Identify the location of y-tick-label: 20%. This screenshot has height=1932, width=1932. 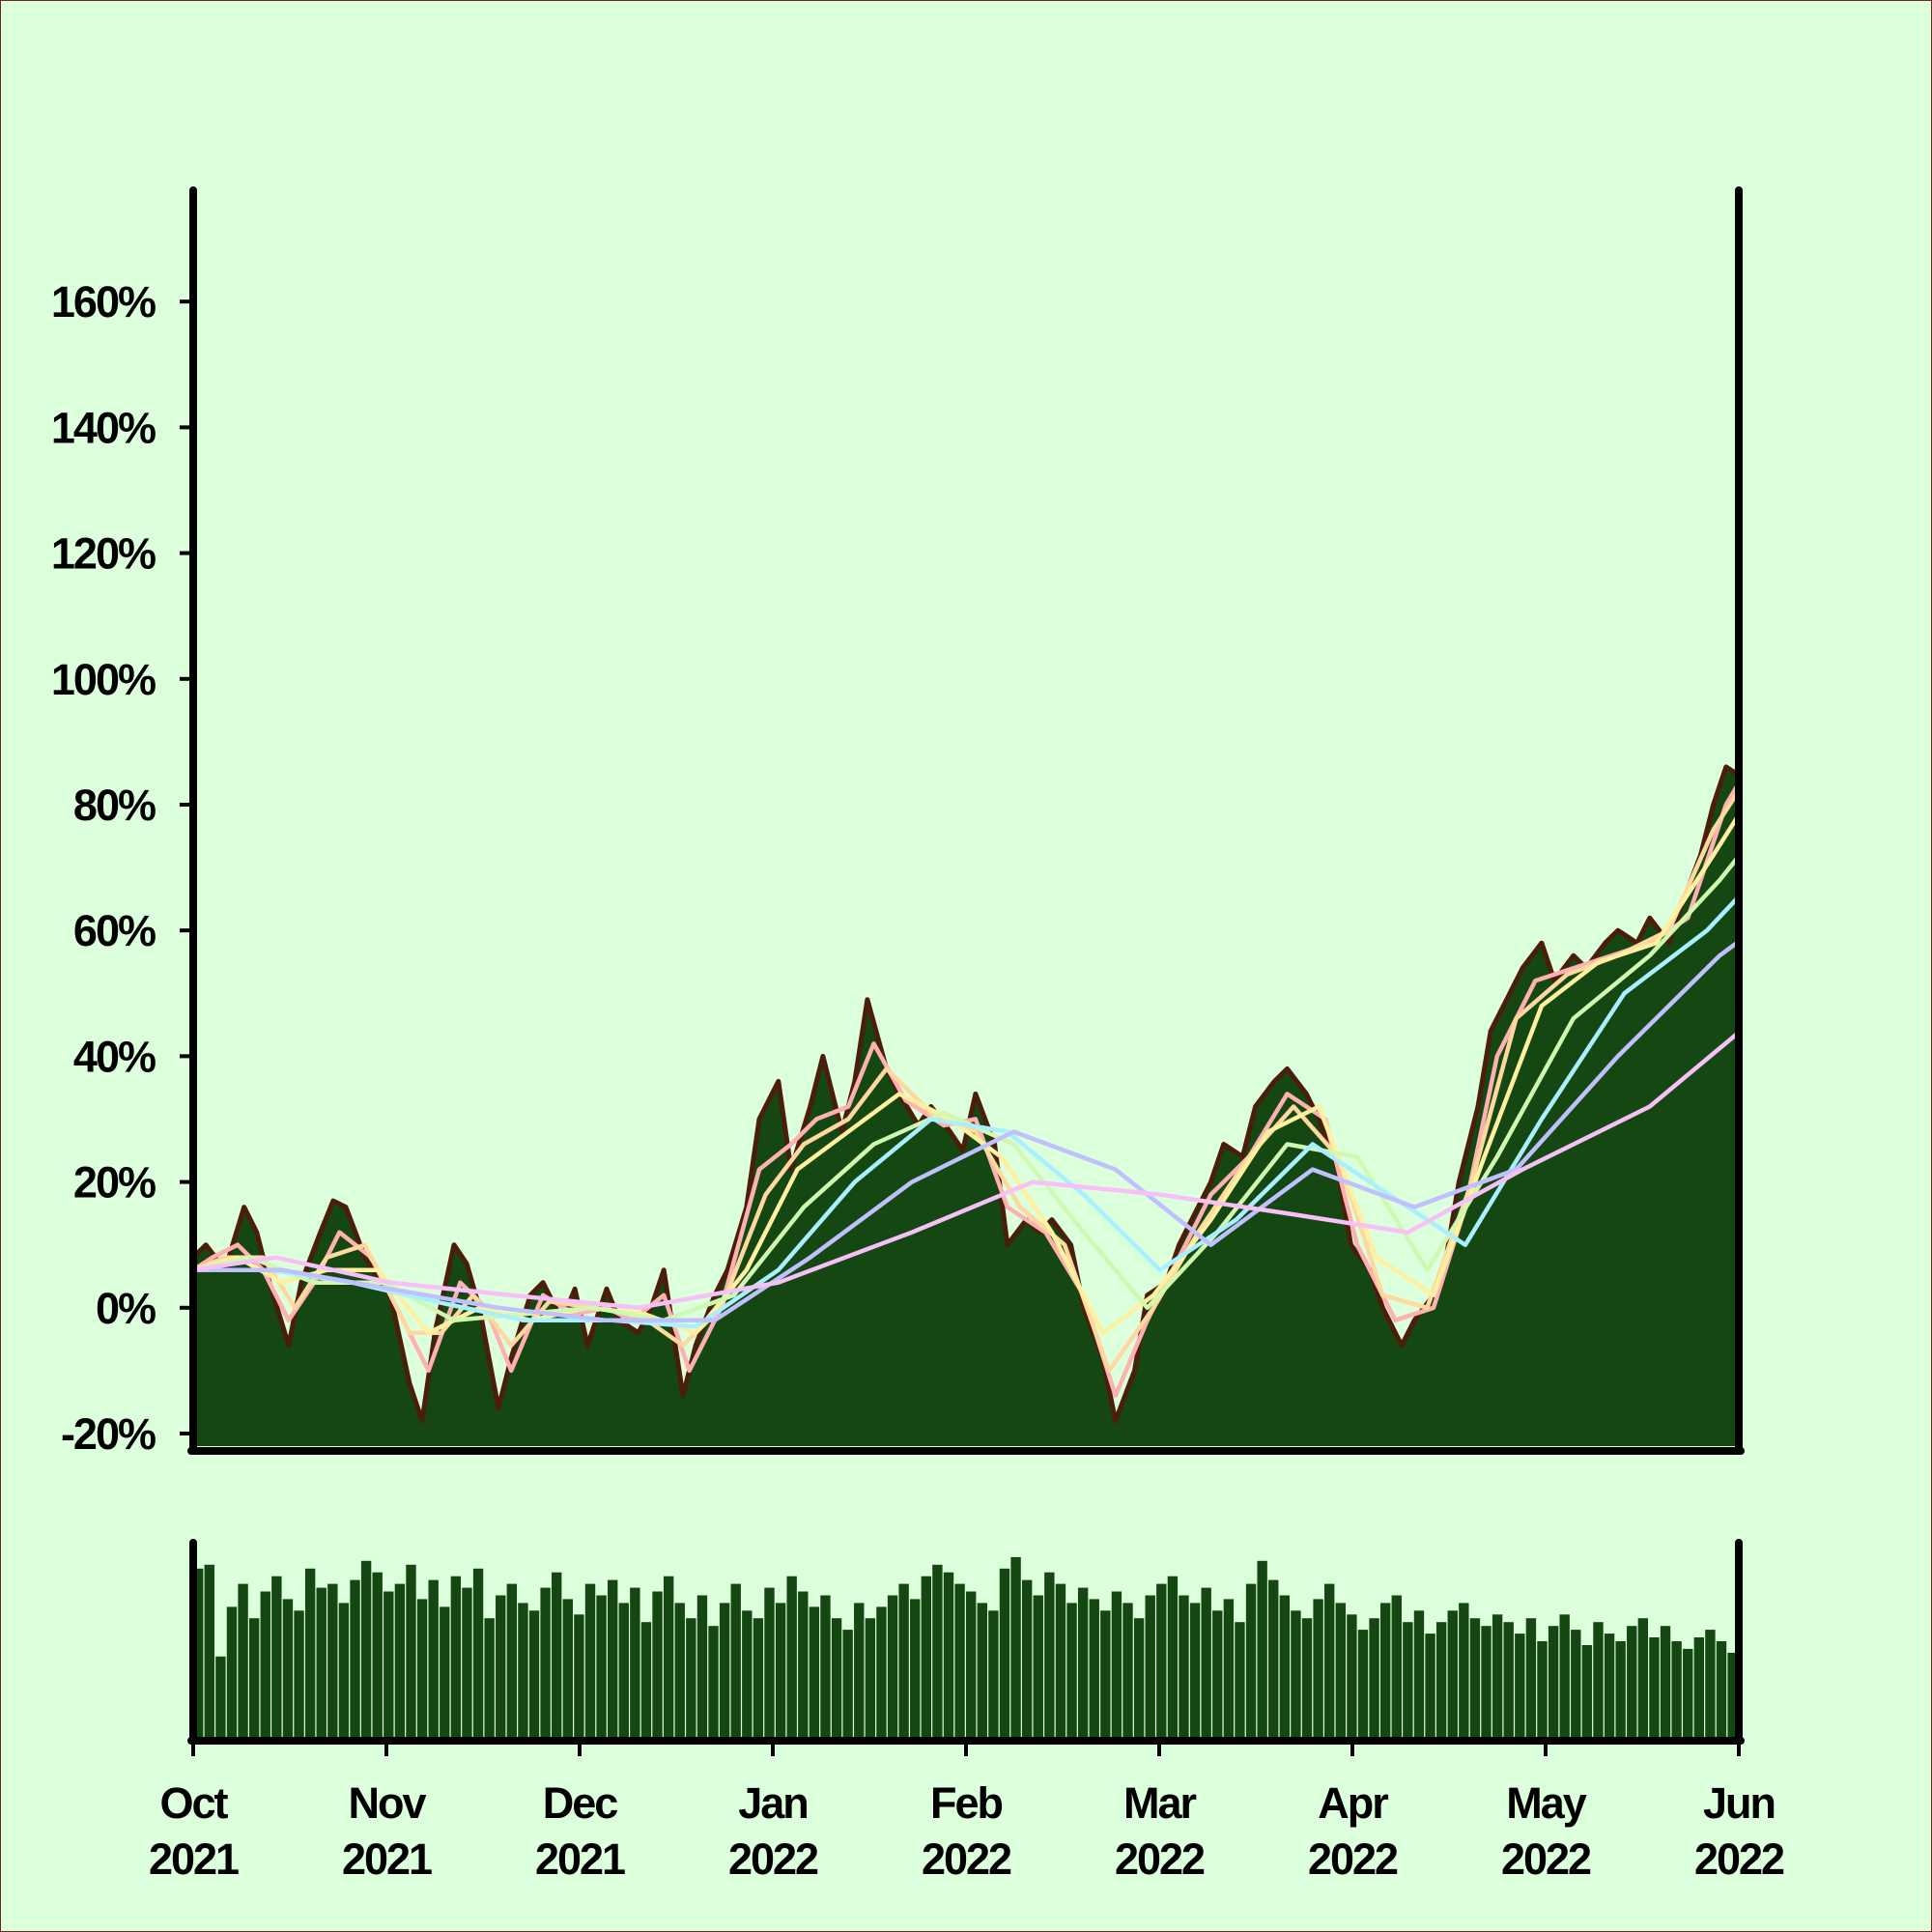
(114, 1183).